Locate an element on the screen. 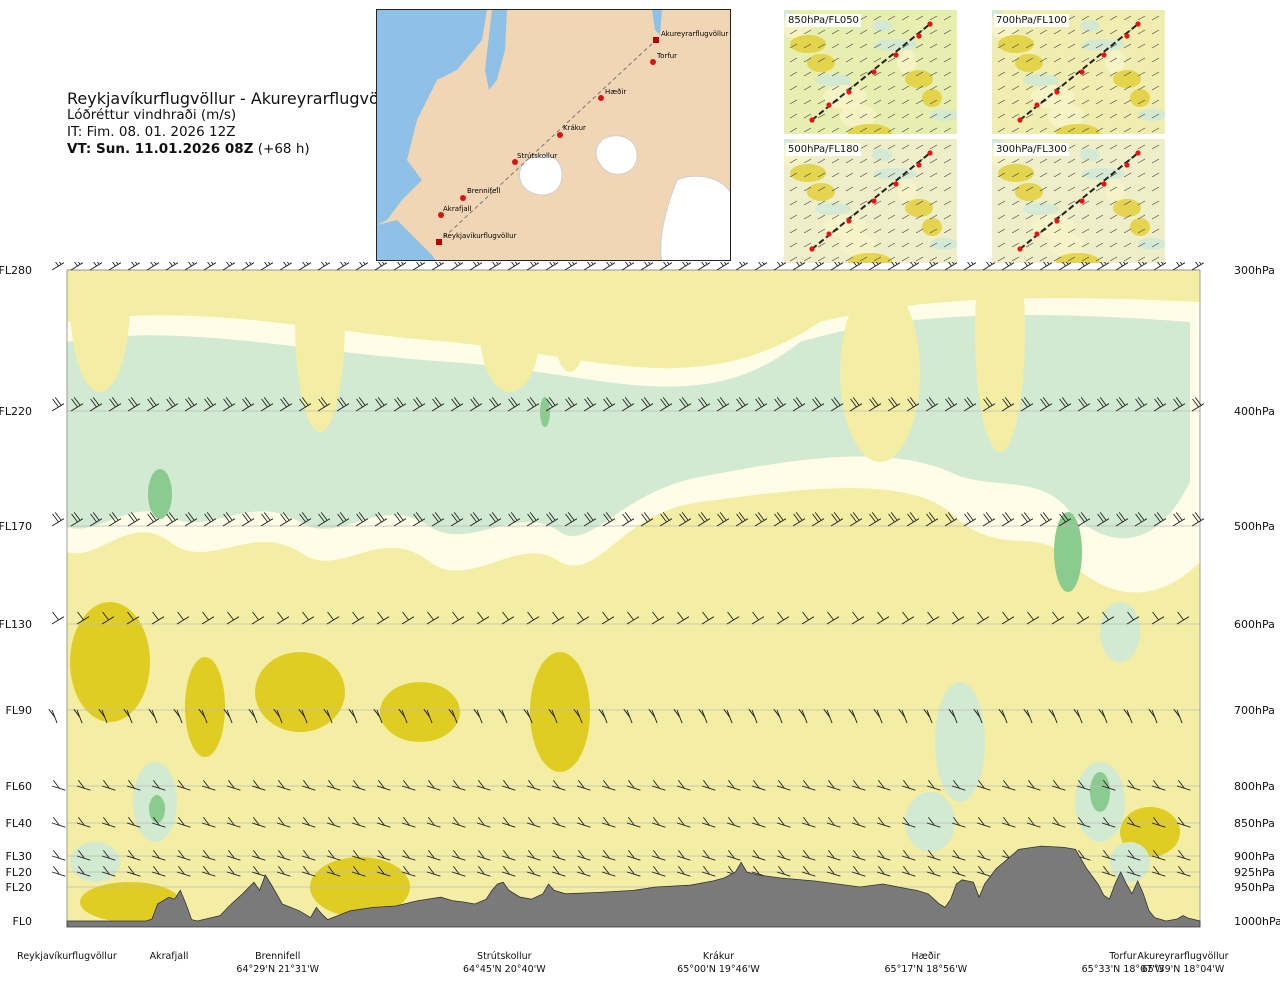  mini-map-700: 700hPa/FL100 is located at coordinates (1078, 72).